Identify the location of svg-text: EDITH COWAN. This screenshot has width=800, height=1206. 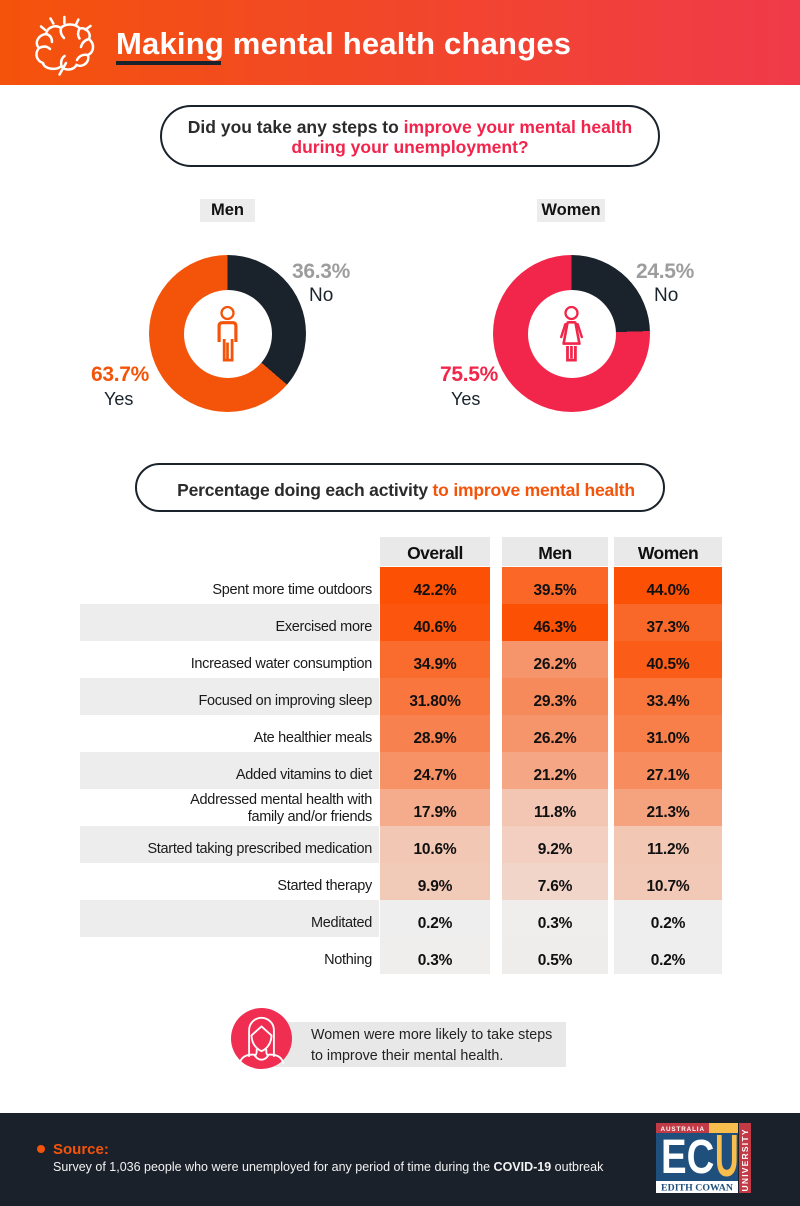
(697, 1188).